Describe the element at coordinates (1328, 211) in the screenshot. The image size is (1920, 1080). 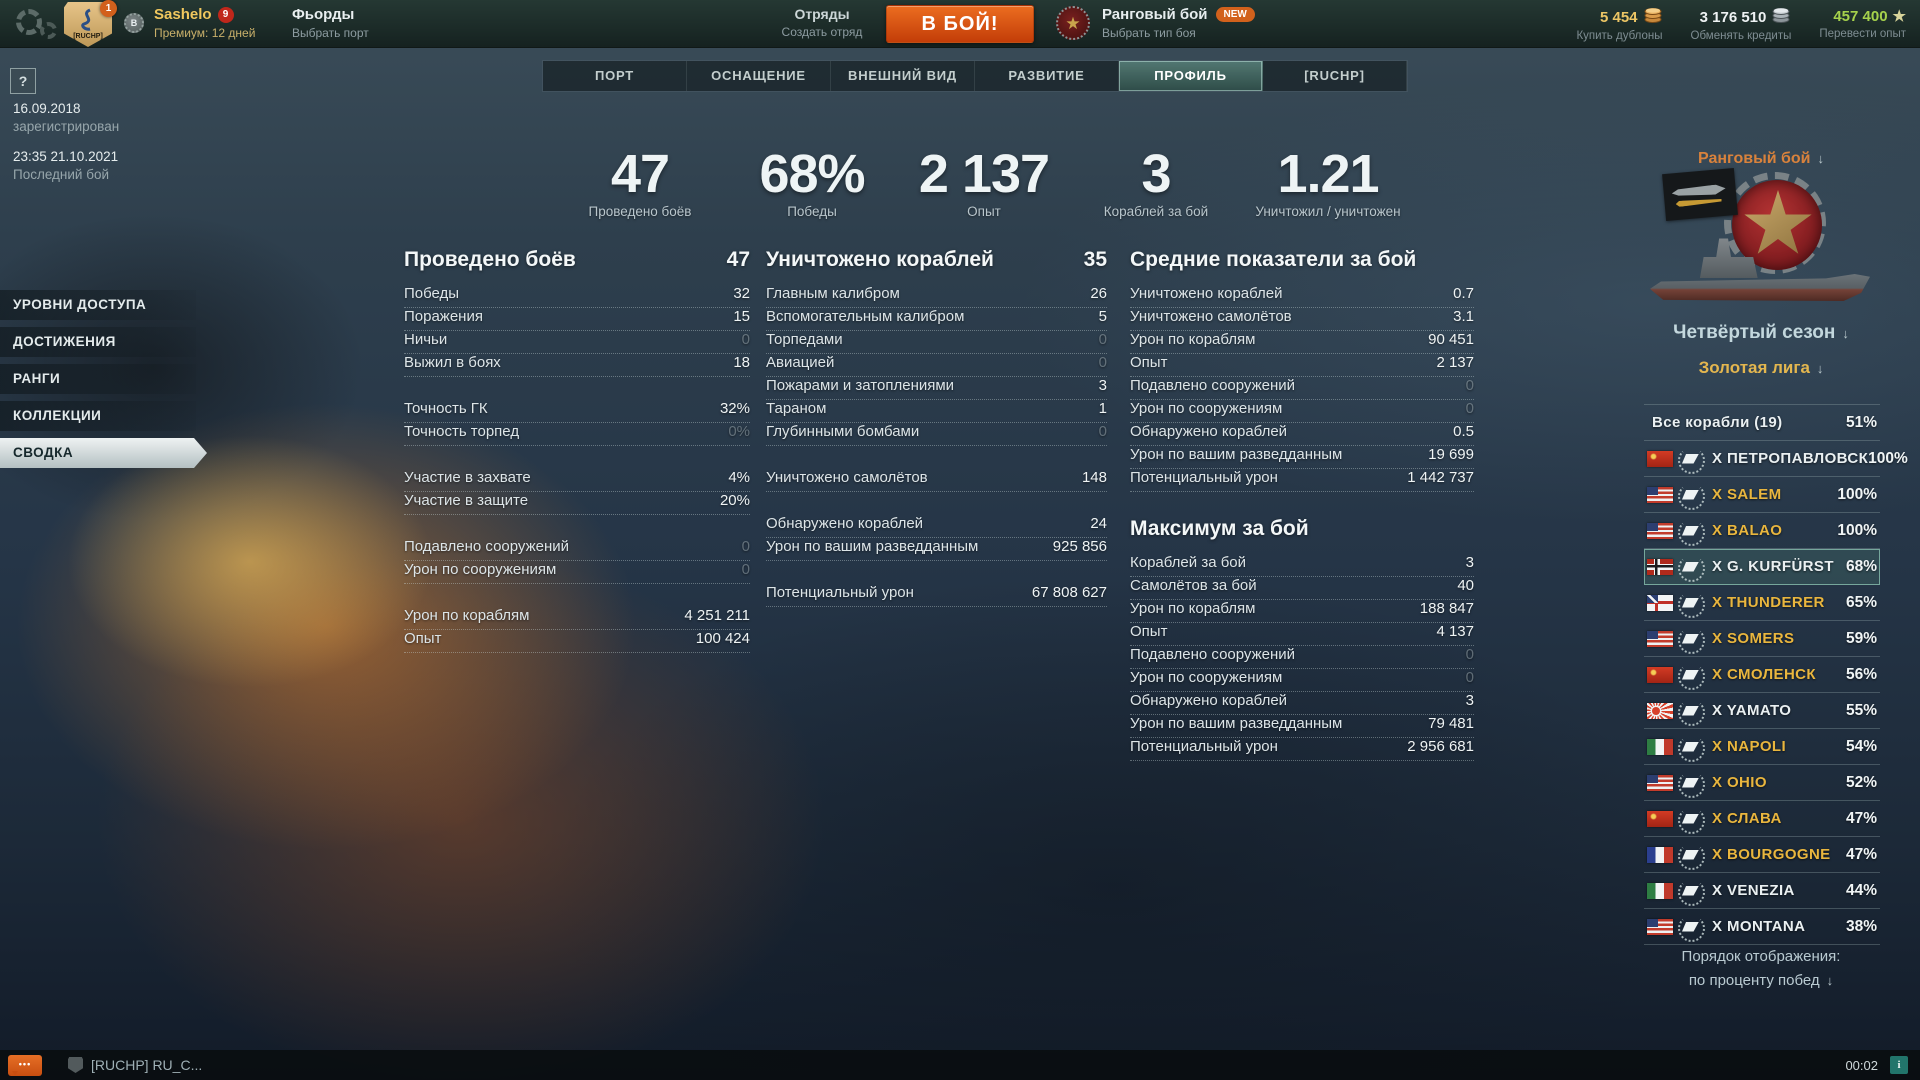
I see `summary-stat-label: Уничтожил / уничтожен` at that location.